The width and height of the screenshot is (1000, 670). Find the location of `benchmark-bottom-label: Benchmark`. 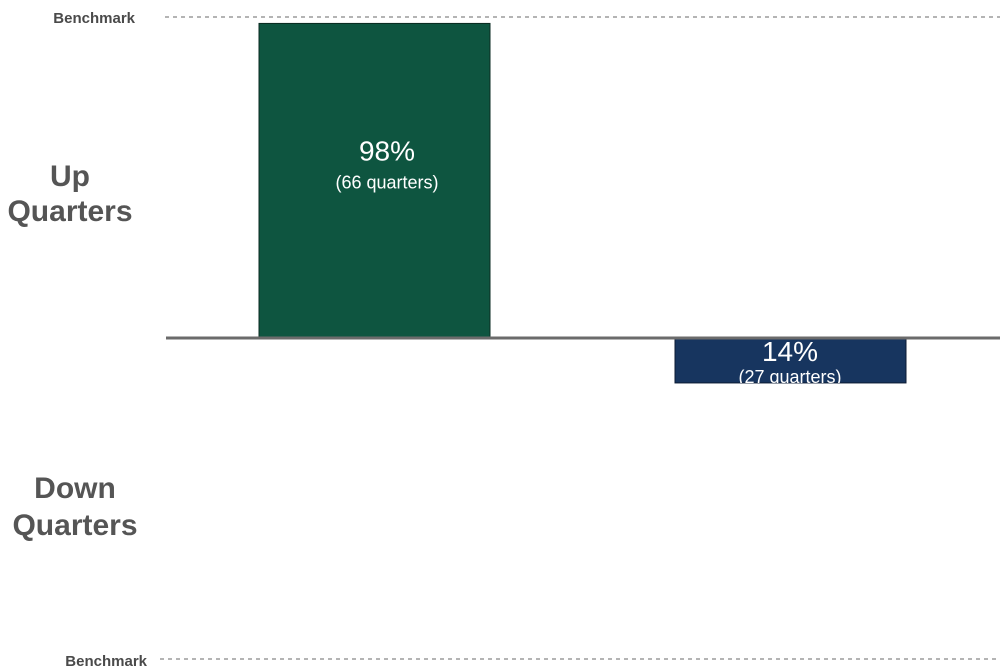

benchmark-bottom-label: Benchmark is located at coordinates (106, 661).